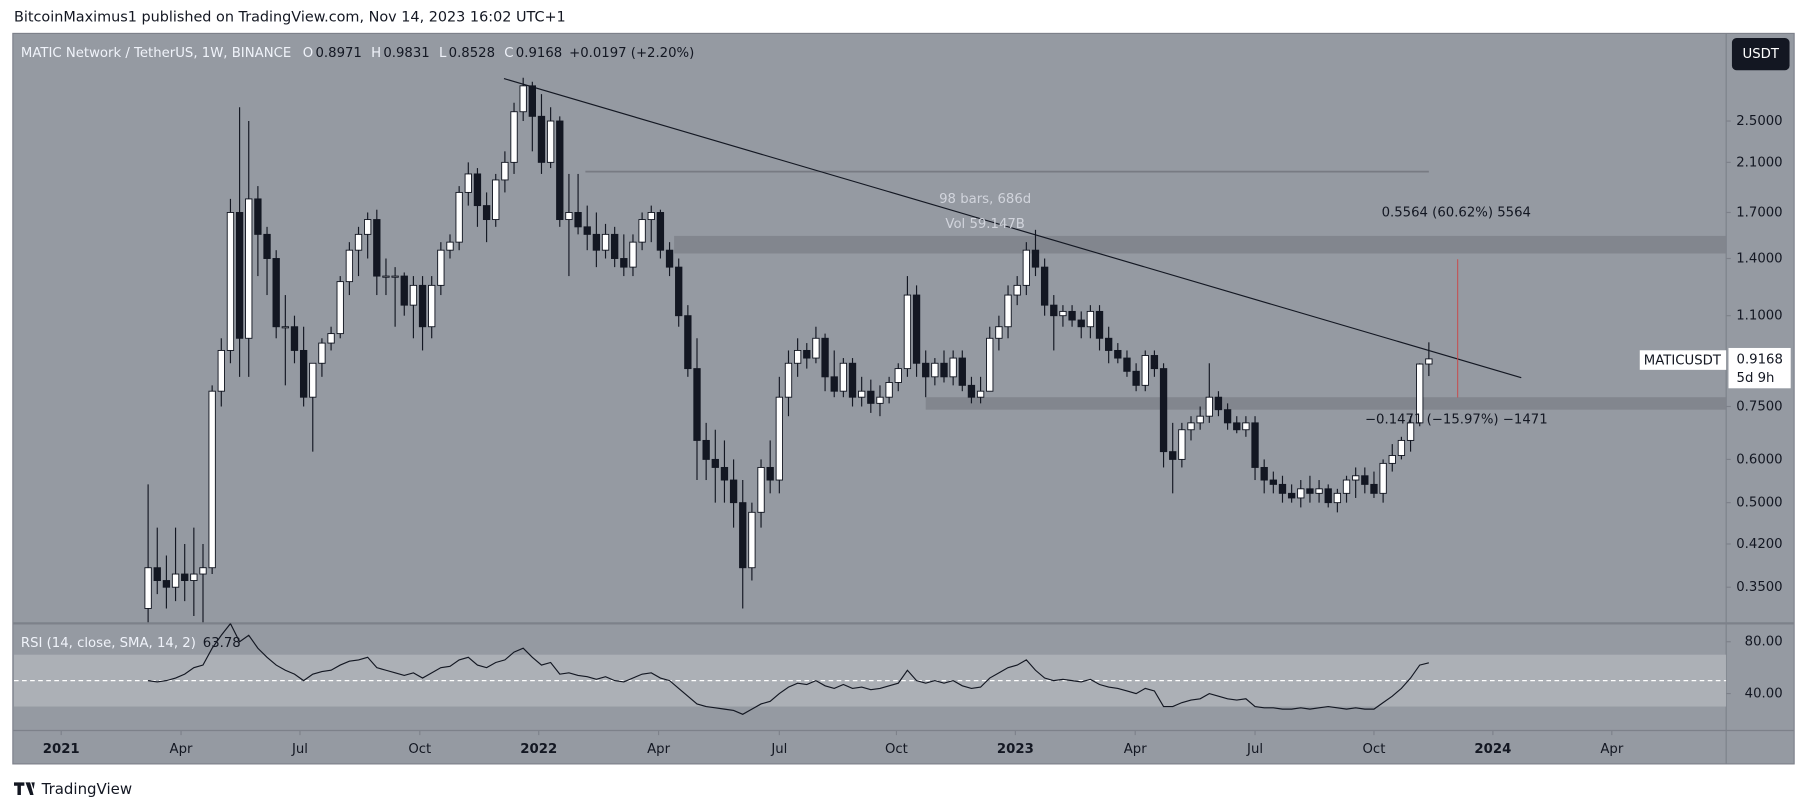 The height and width of the screenshot is (810, 1807). What do you see at coordinates (1759, 407) in the screenshot?
I see `y-tick-label: 0.7500` at bounding box center [1759, 407].